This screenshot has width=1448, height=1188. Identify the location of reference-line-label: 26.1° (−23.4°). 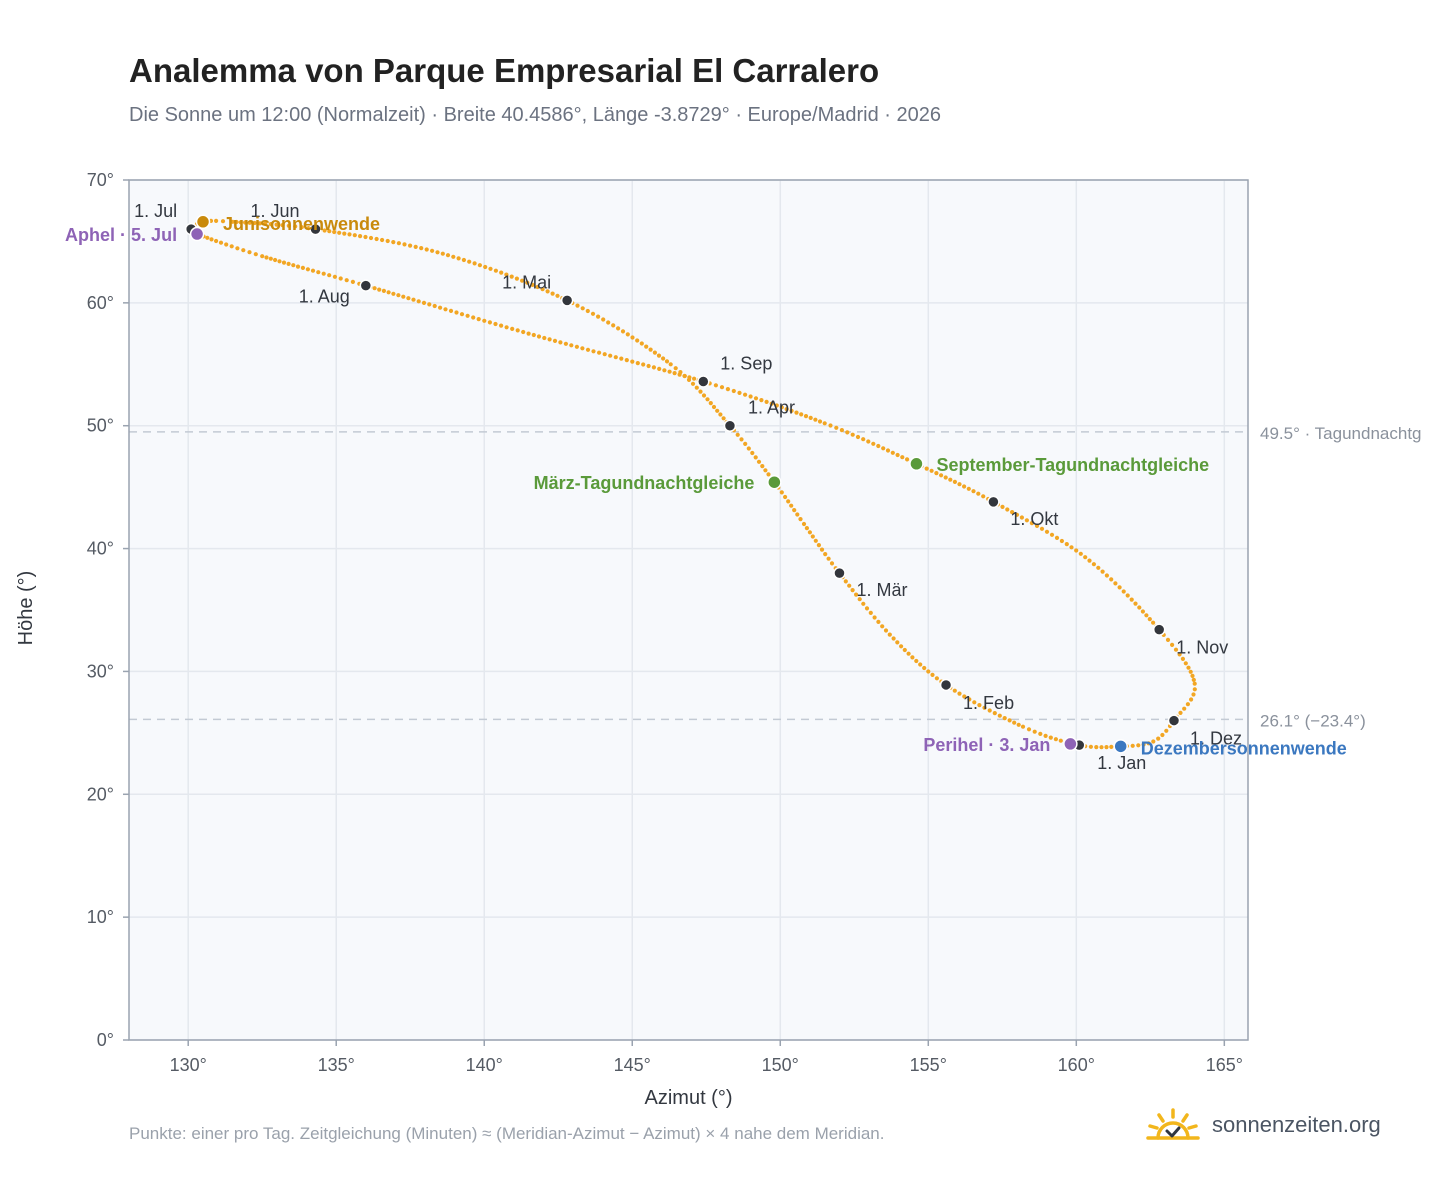
(1313, 720).